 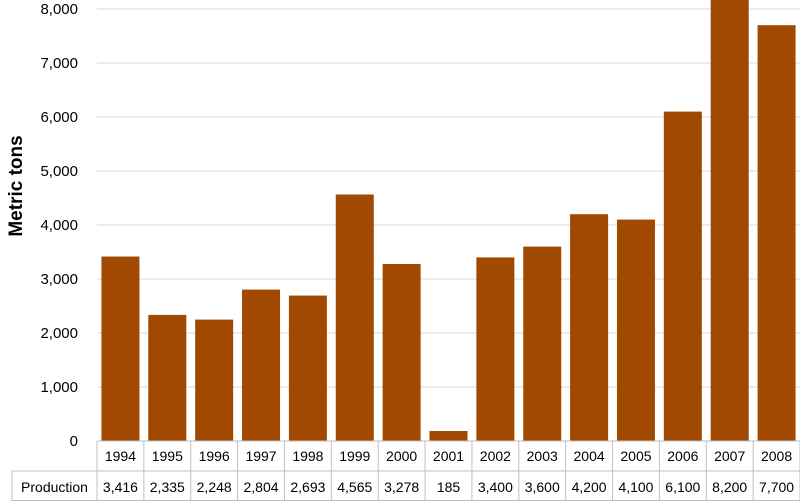 What do you see at coordinates (682, 456) in the screenshot?
I see `category-label: 2006` at bounding box center [682, 456].